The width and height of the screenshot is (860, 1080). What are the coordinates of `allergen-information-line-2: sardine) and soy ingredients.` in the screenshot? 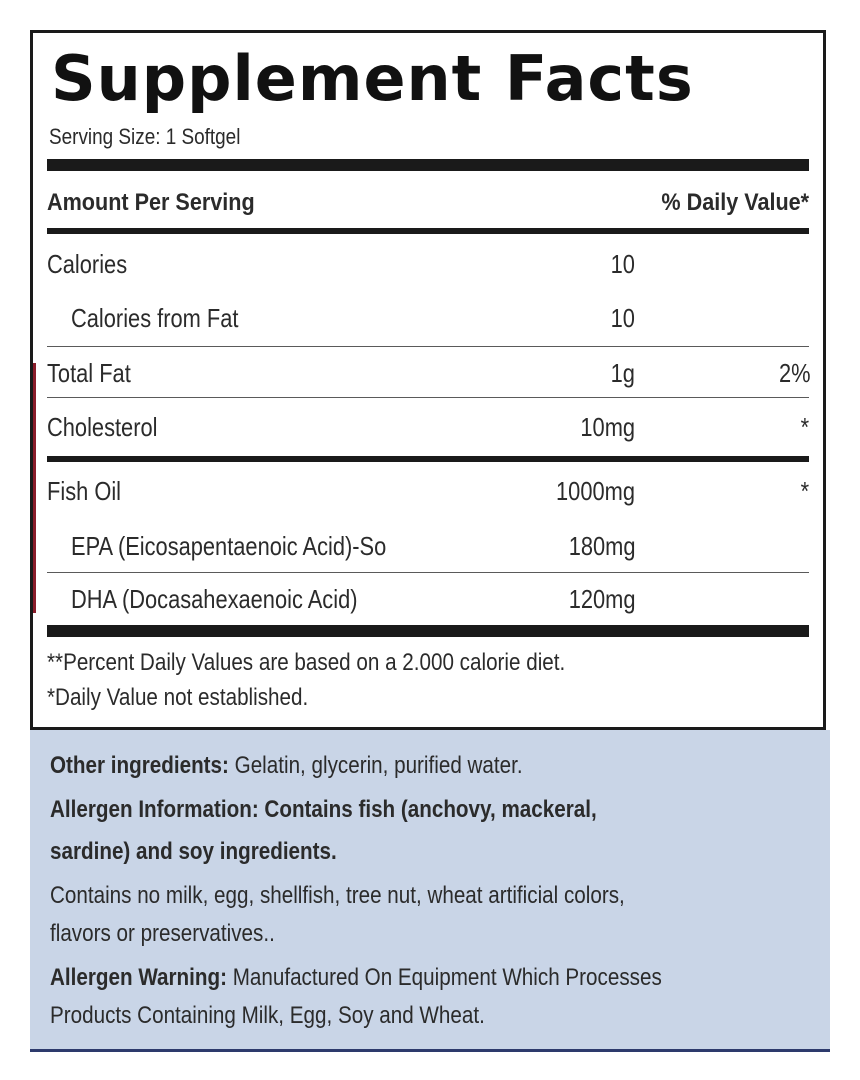 It's located at (193, 851).